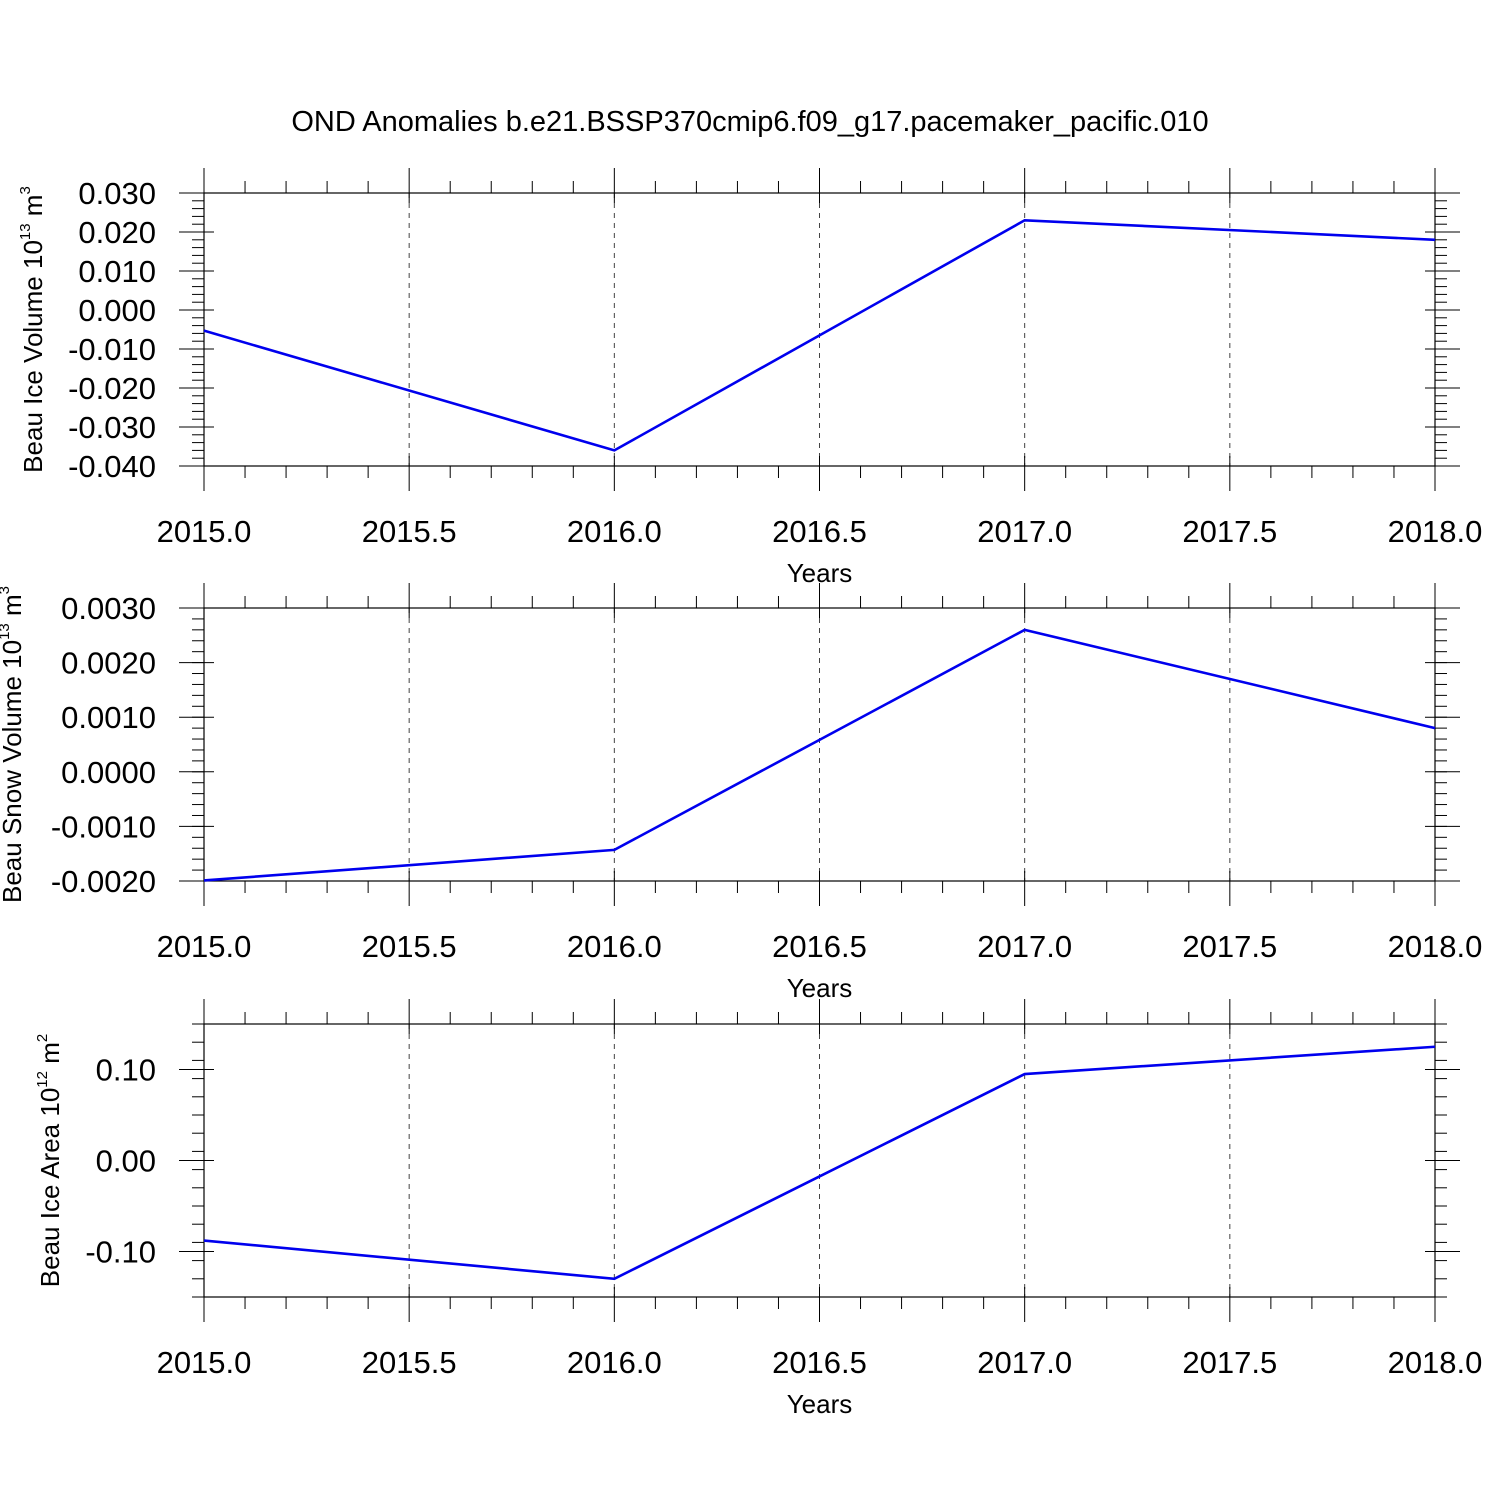 The image size is (1500, 1500). Describe the element at coordinates (117, 310) in the screenshot. I see `y-tick-label: 0.000` at that location.